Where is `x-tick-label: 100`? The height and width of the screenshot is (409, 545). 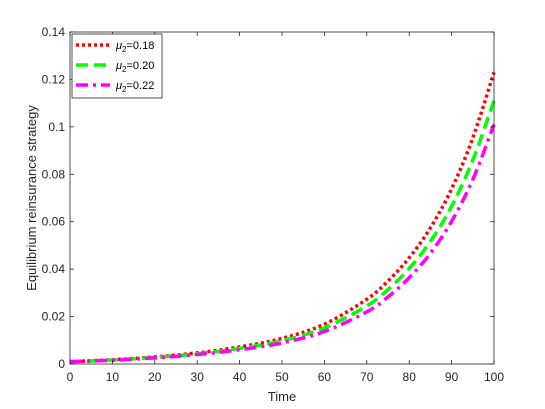 x-tick-label: 100 is located at coordinates (494, 377).